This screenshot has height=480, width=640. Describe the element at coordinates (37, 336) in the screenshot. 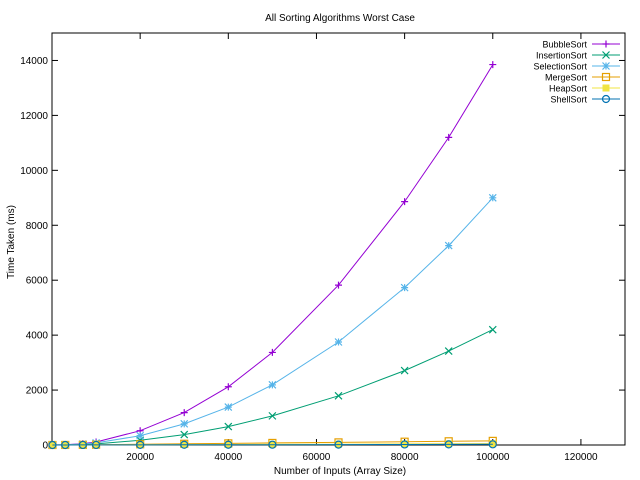

I see `y-tick-label: 4000` at that location.